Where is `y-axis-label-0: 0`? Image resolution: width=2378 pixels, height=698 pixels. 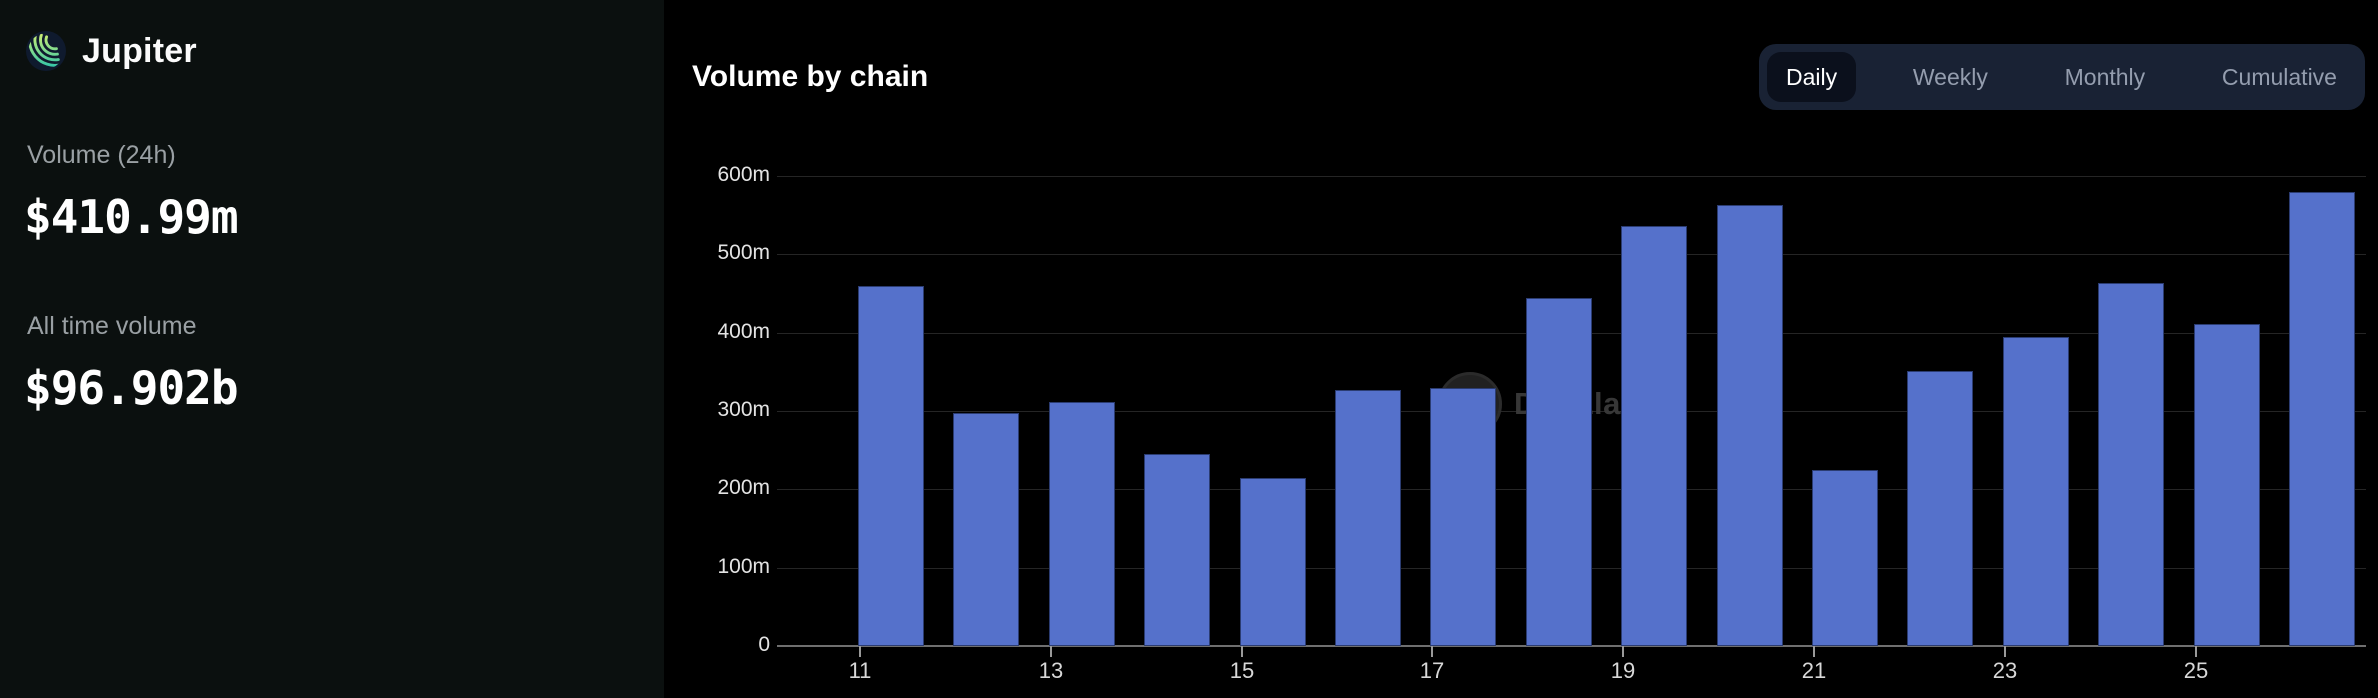 y-axis-label-0: 0 is located at coordinates (764, 644).